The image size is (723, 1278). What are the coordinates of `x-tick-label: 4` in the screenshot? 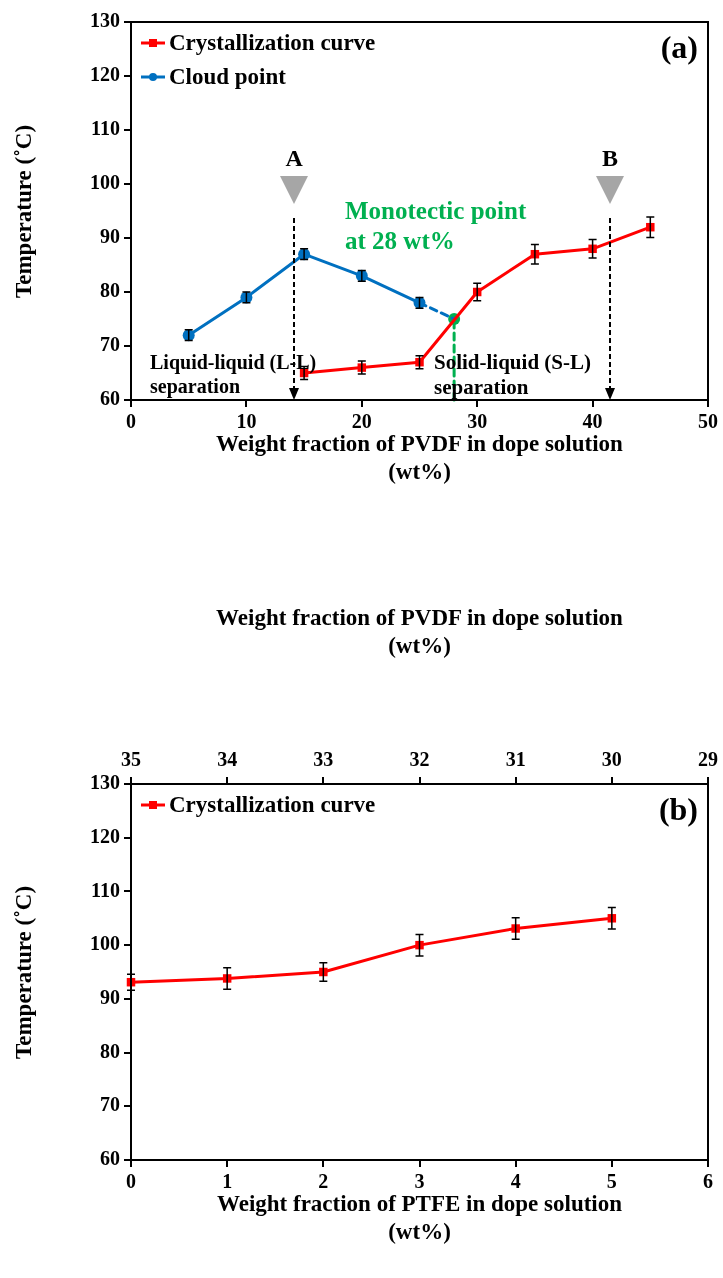 It's located at (515, 1181).